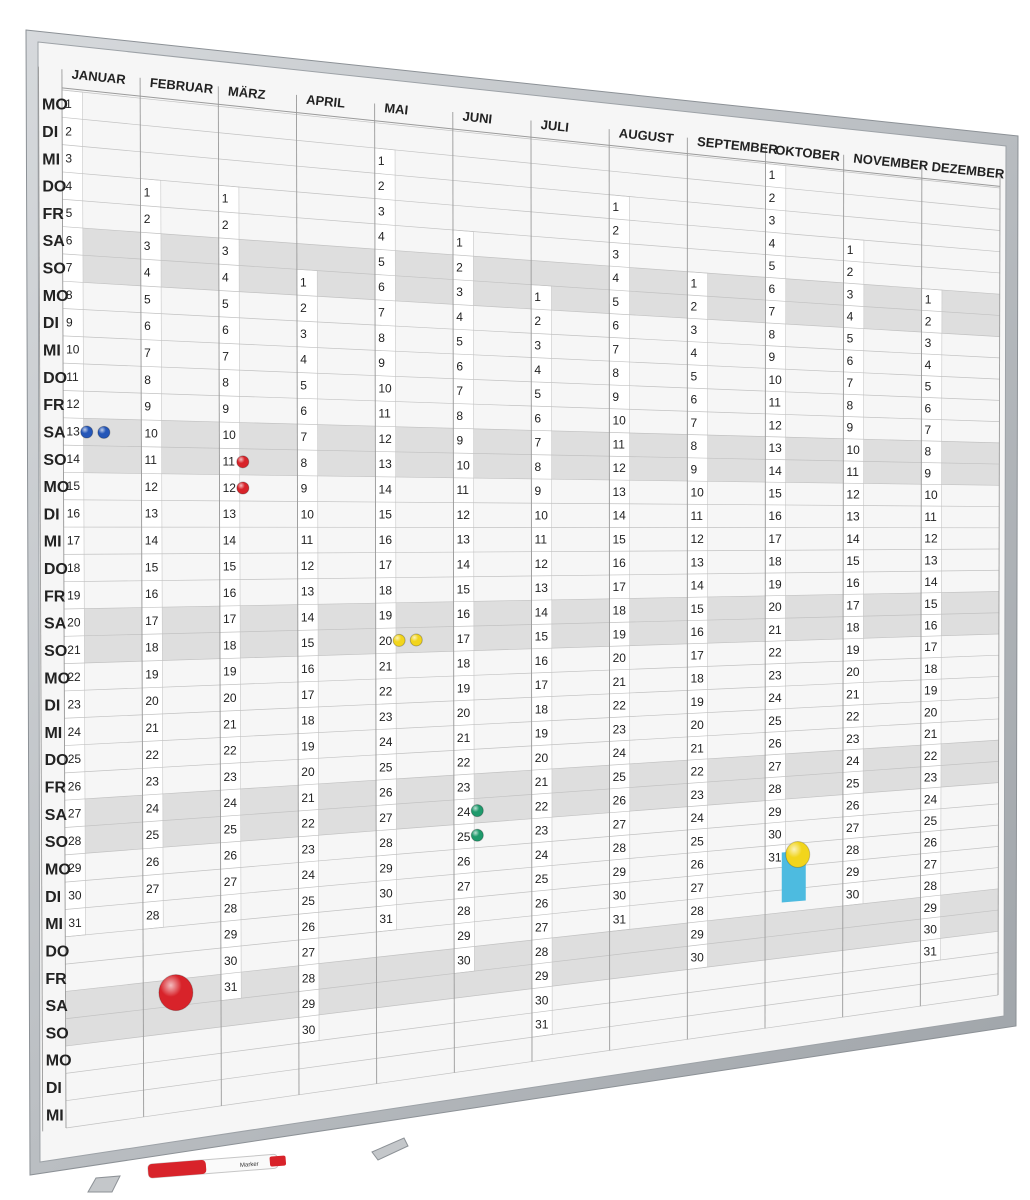 The height and width of the screenshot is (1200, 1030). I want to click on day-number: 25, so click(620, 777).